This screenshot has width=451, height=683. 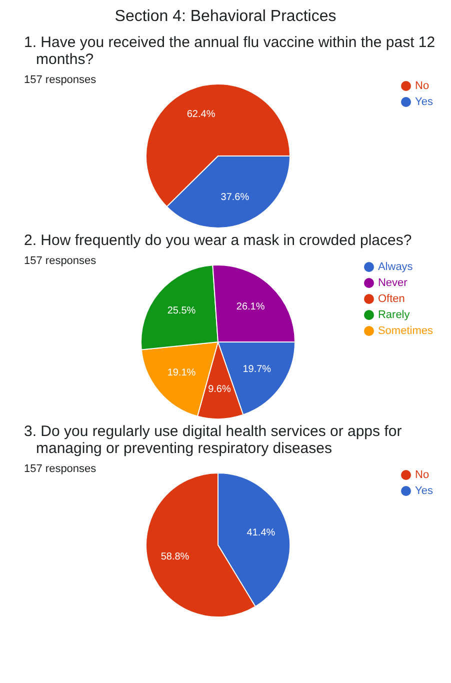 What do you see at coordinates (229, 51) in the screenshot?
I see `chart-subtitle: 1. Have you received the annual flu vaccine within the past 12 months?` at bounding box center [229, 51].